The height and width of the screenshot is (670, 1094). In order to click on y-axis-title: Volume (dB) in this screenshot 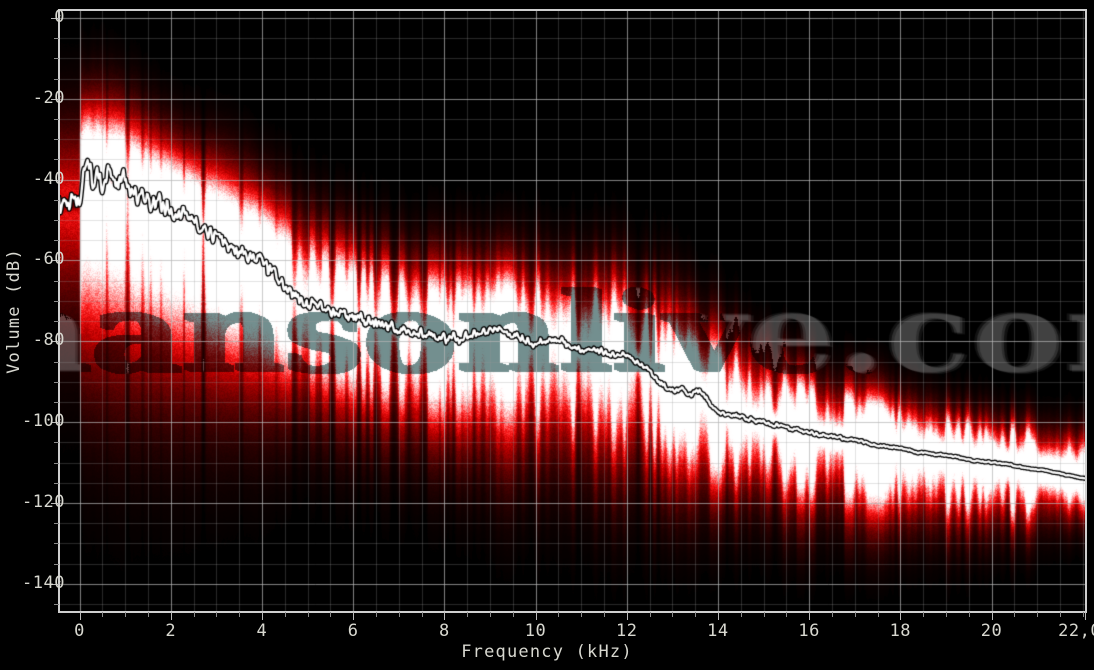, I will do `click(14, 311)`.